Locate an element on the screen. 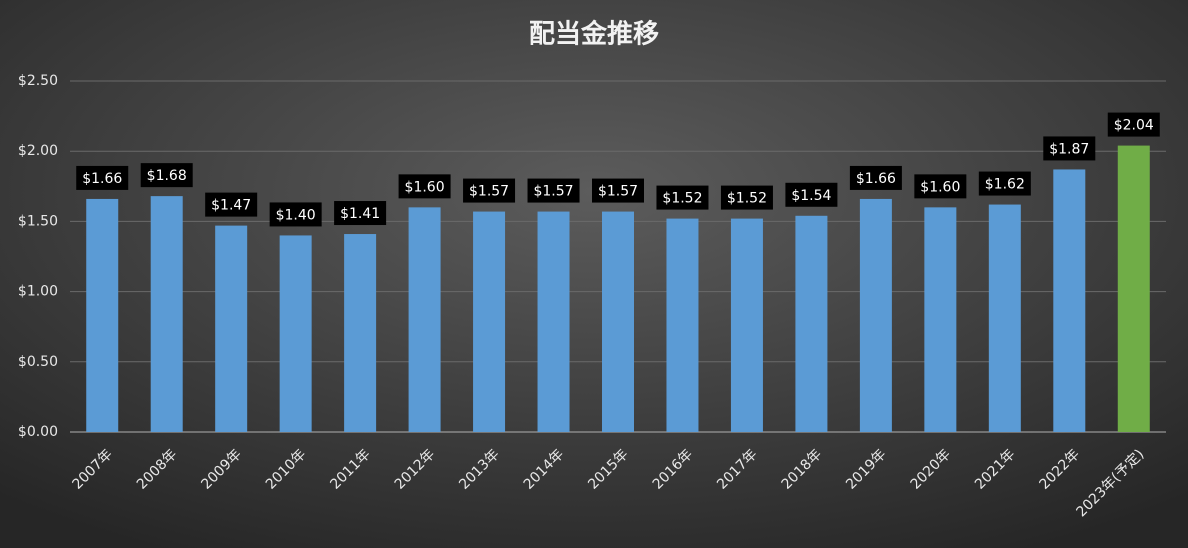 Image resolution: width=1188 pixels, height=548 pixels. value-label: $1.68 is located at coordinates (167, 176).